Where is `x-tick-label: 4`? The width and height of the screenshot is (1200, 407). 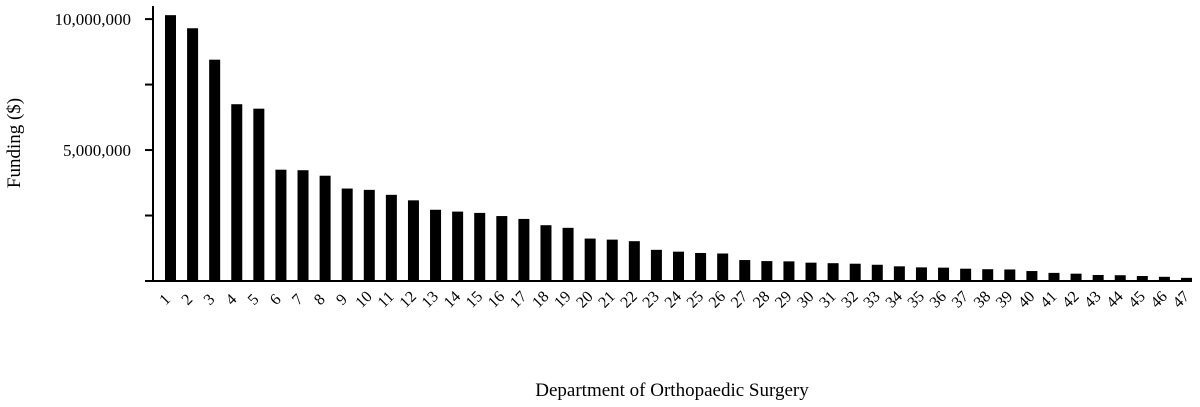 x-tick-label: 4 is located at coordinates (232, 300).